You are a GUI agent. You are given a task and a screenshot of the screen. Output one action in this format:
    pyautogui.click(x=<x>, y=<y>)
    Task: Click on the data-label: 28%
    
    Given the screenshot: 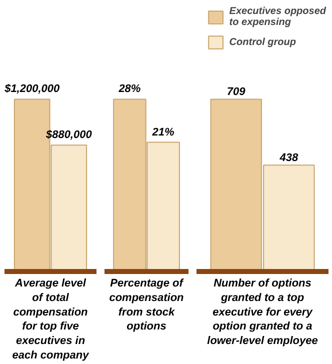 What is the action you would take?
    pyautogui.click(x=129, y=89)
    